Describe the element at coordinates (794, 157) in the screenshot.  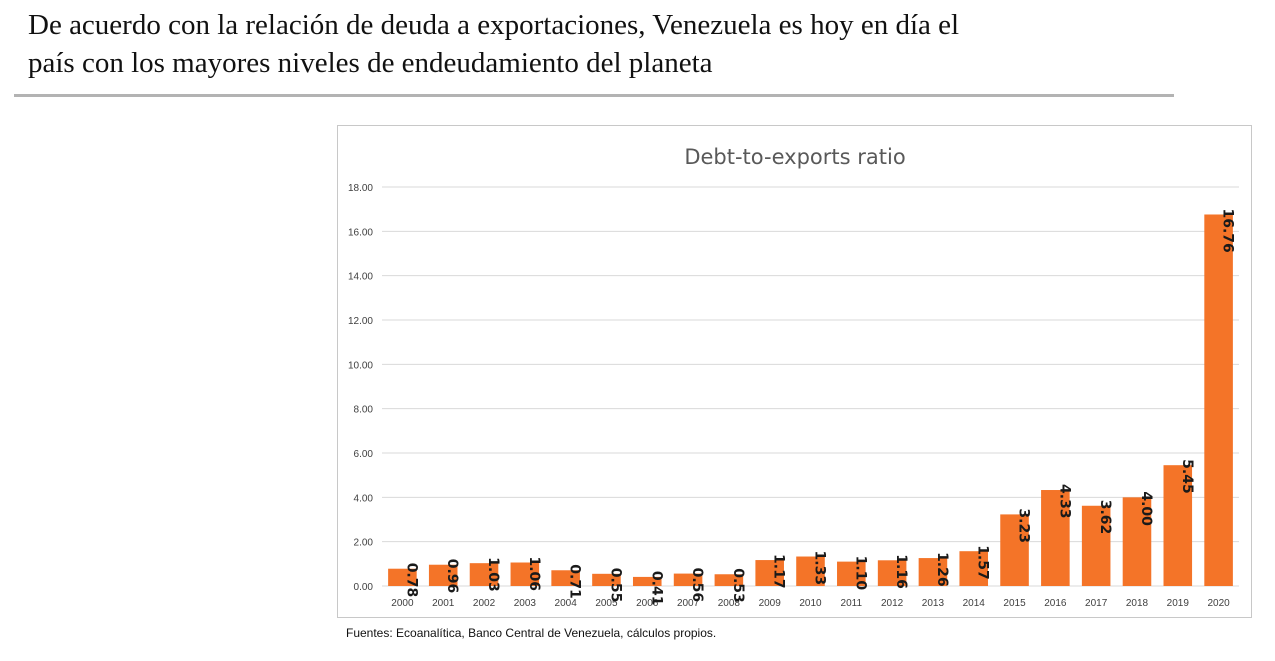
I see `chart-title: Debt-to-exports ratio` at that location.